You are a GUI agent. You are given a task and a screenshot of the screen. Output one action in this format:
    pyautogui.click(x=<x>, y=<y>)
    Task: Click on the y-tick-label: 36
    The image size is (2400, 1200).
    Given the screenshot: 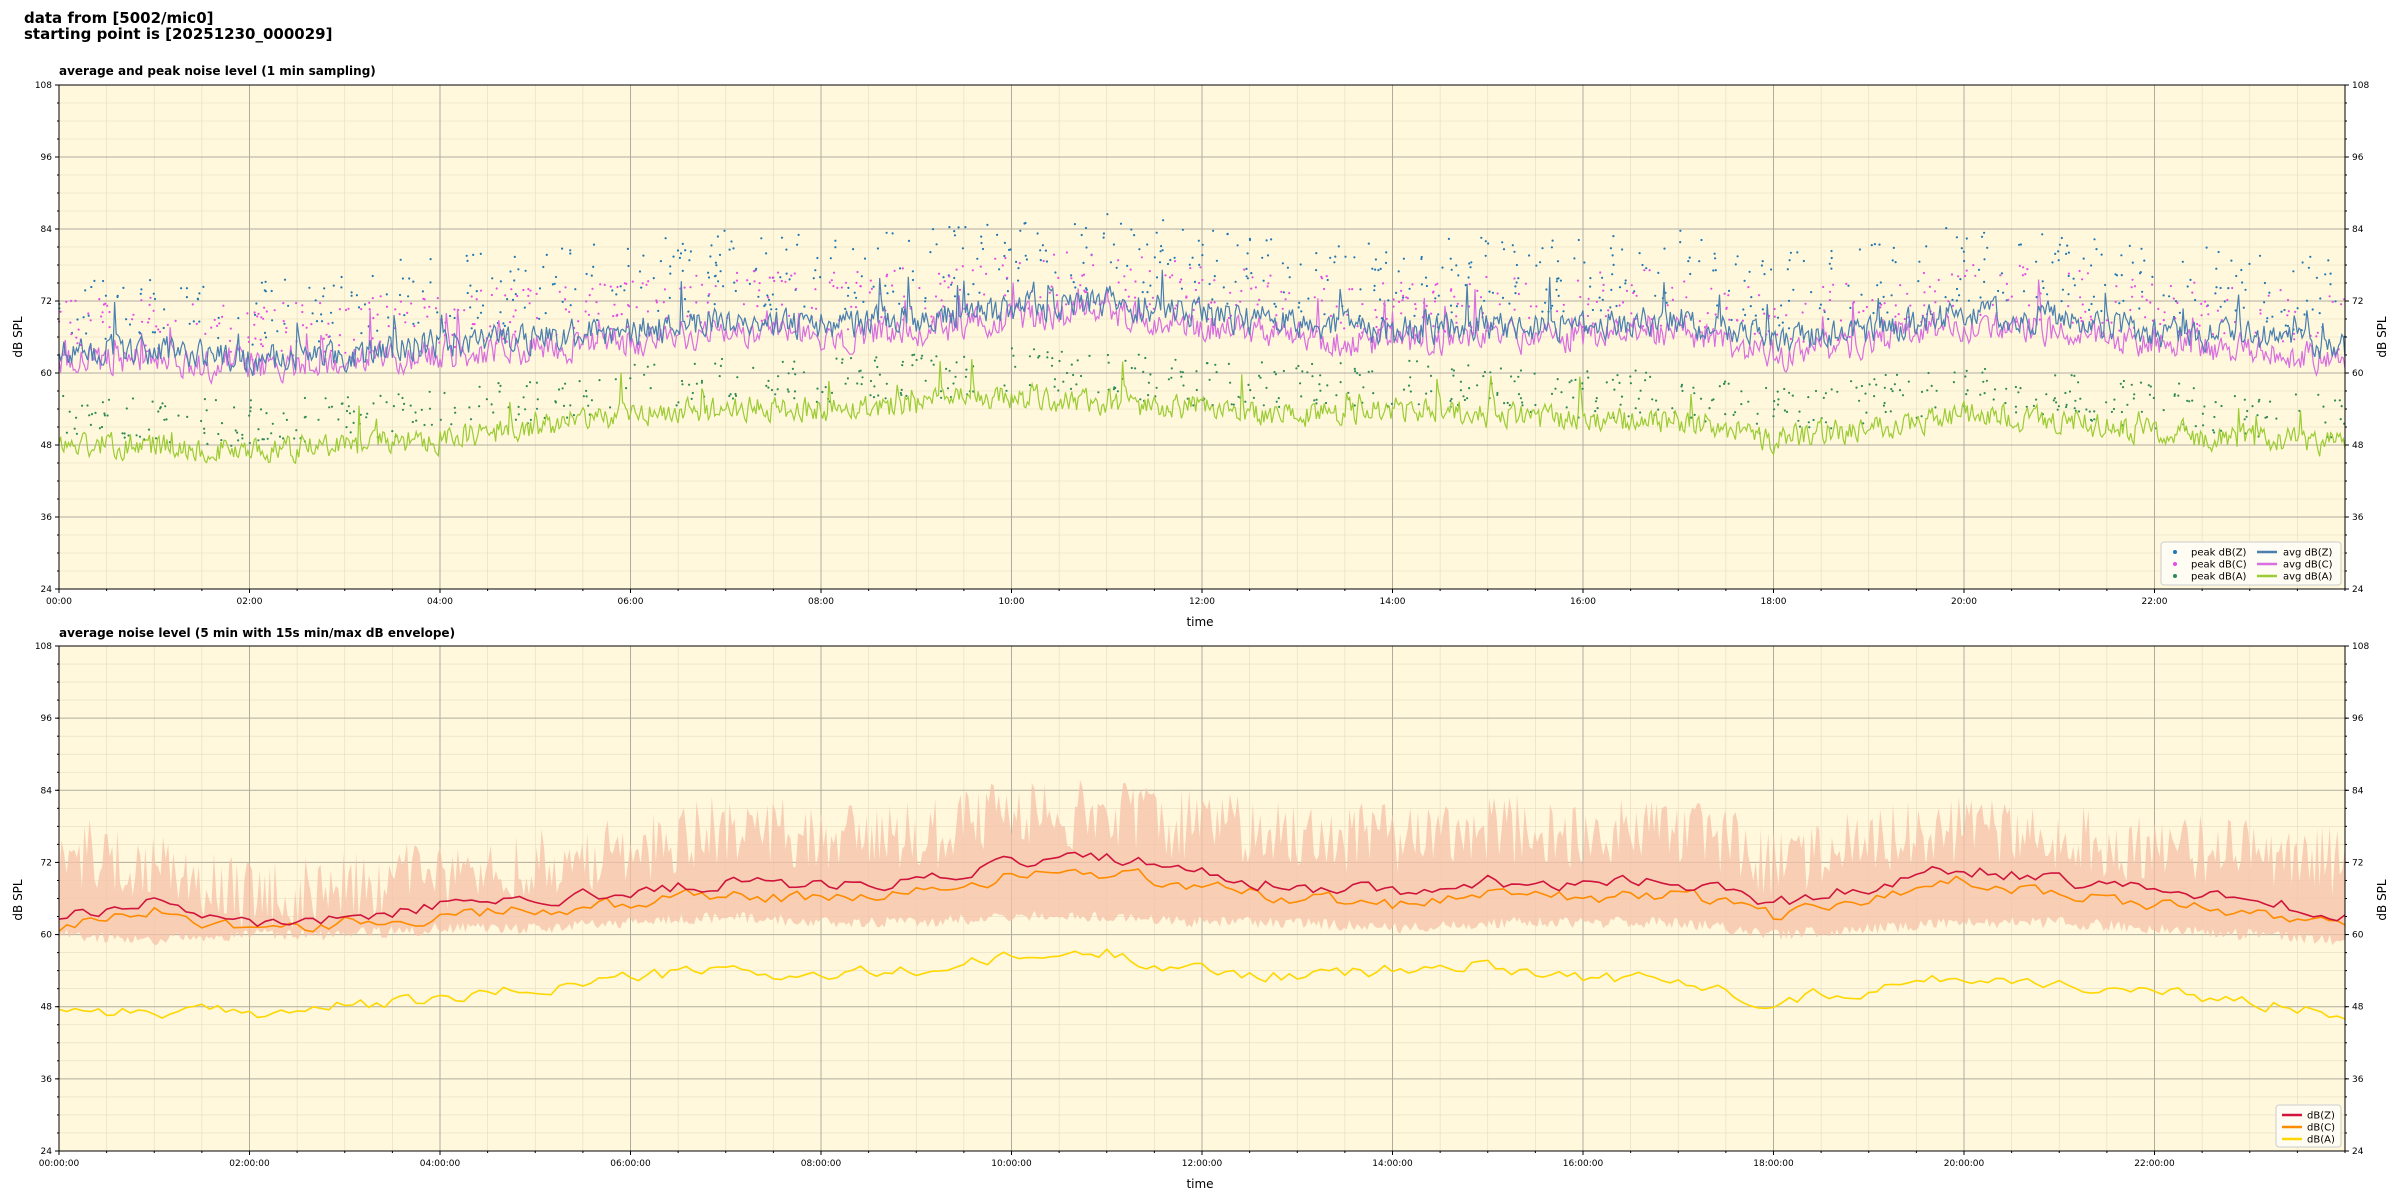 What is the action you would take?
    pyautogui.click(x=47, y=518)
    